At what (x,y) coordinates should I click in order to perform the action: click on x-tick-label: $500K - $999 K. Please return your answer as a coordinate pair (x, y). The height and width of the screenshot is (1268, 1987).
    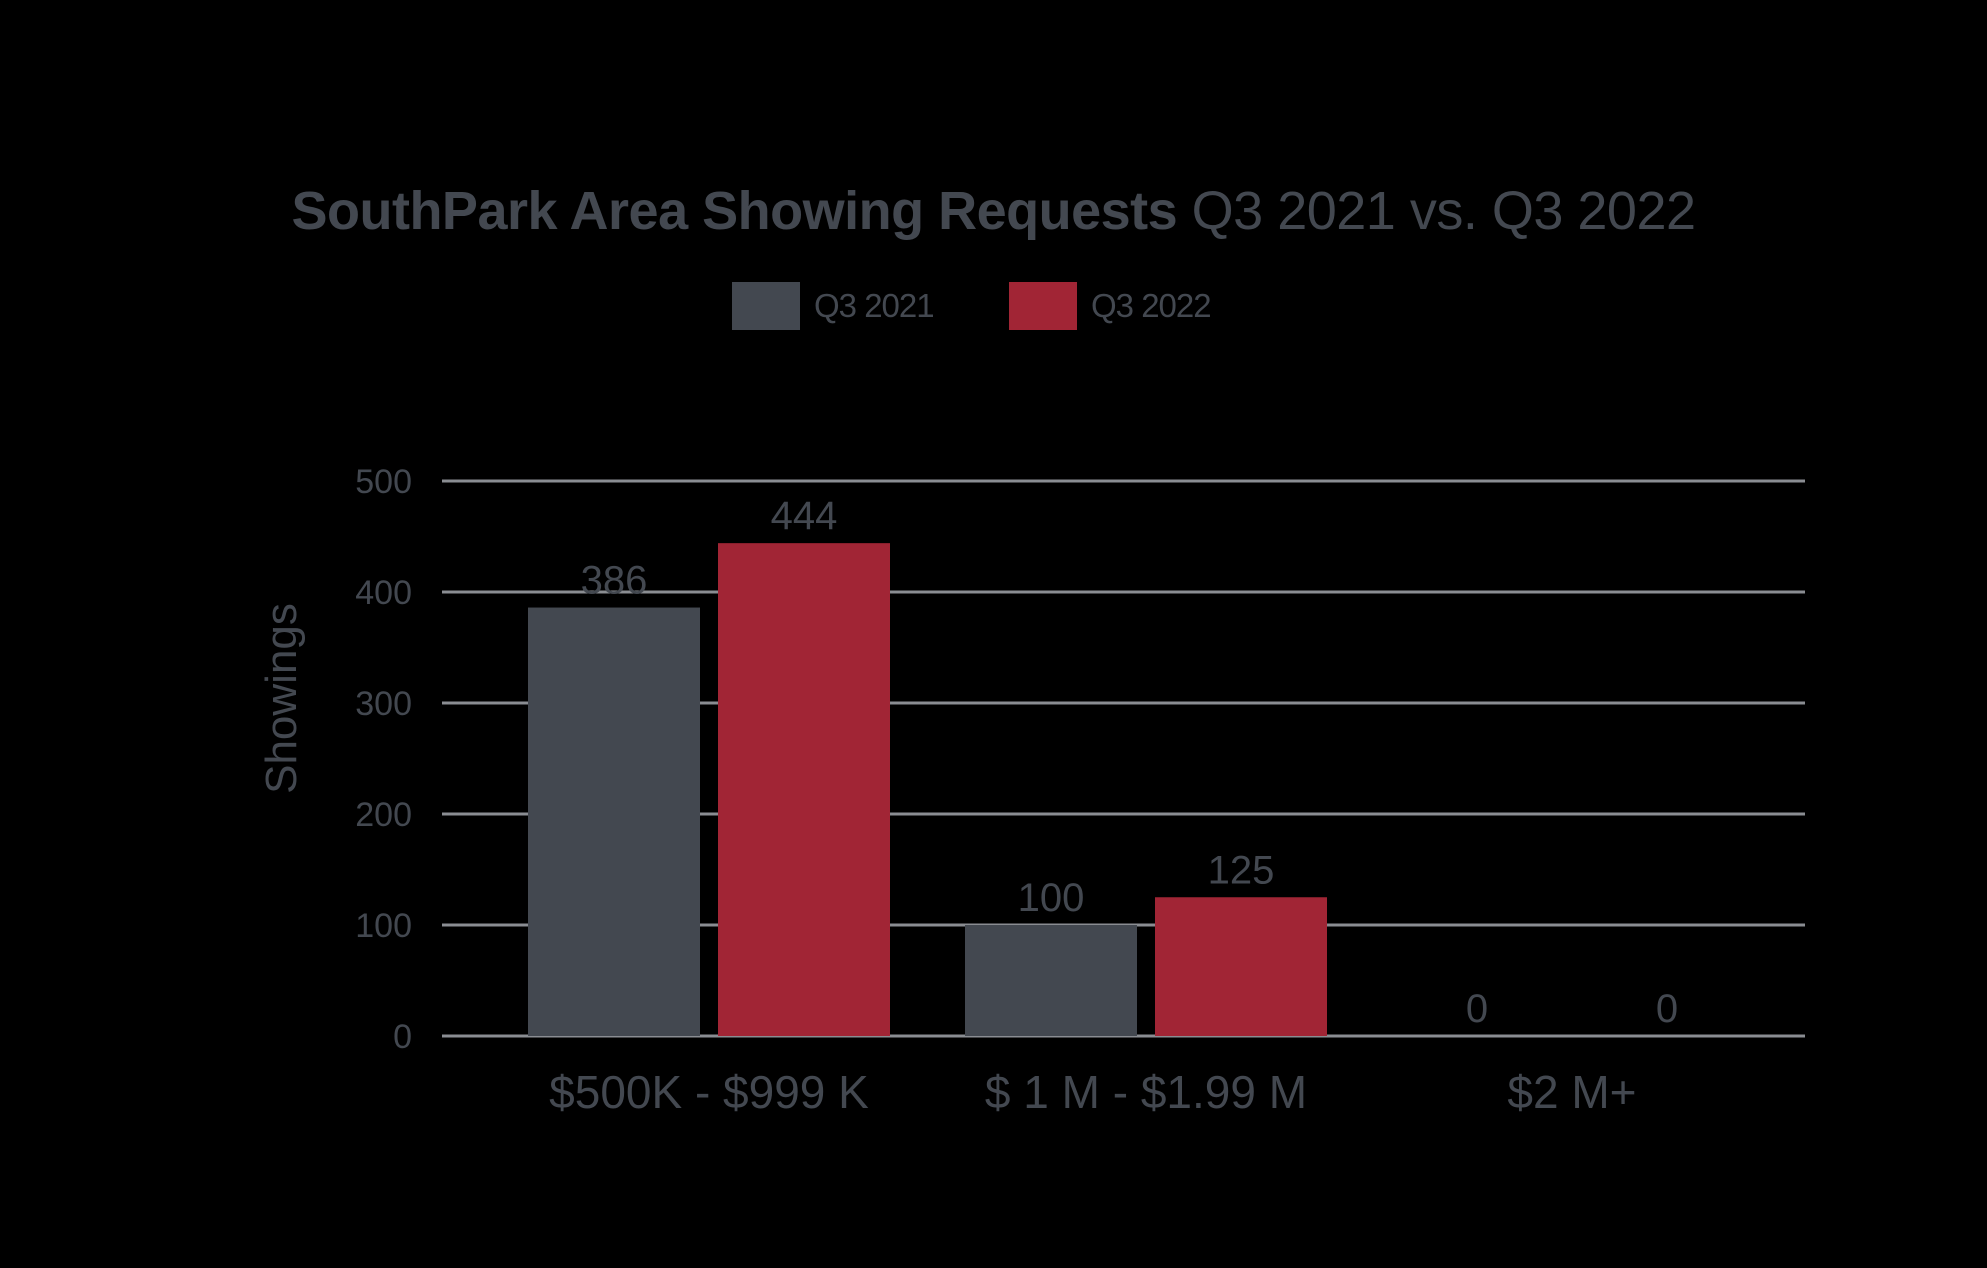
    Looking at the image, I should click on (709, 1092).